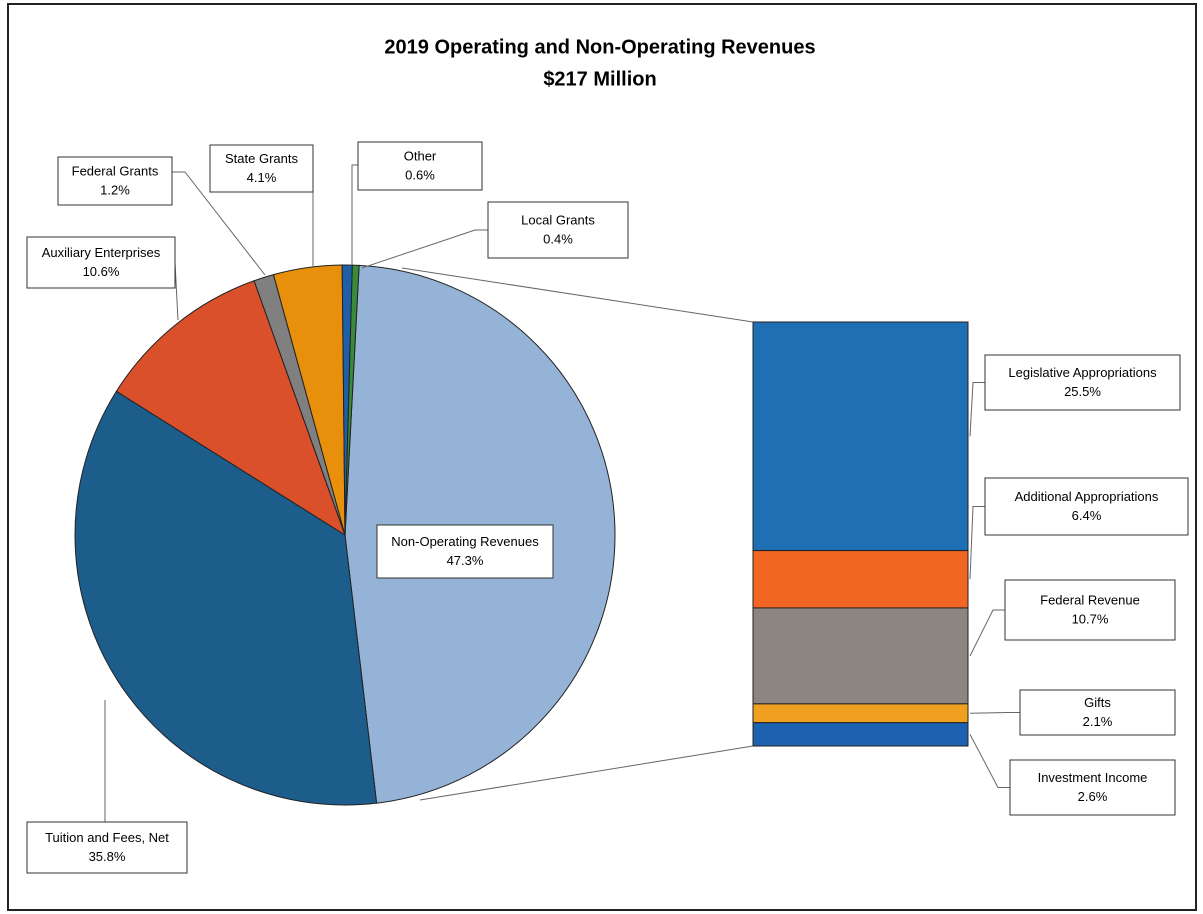 This screenshot has width=1203, height=914. What do you see at coordinates (107, 856) in the screenshot?
I see `value-label: 35.8%` at bounding box center [107, 856].